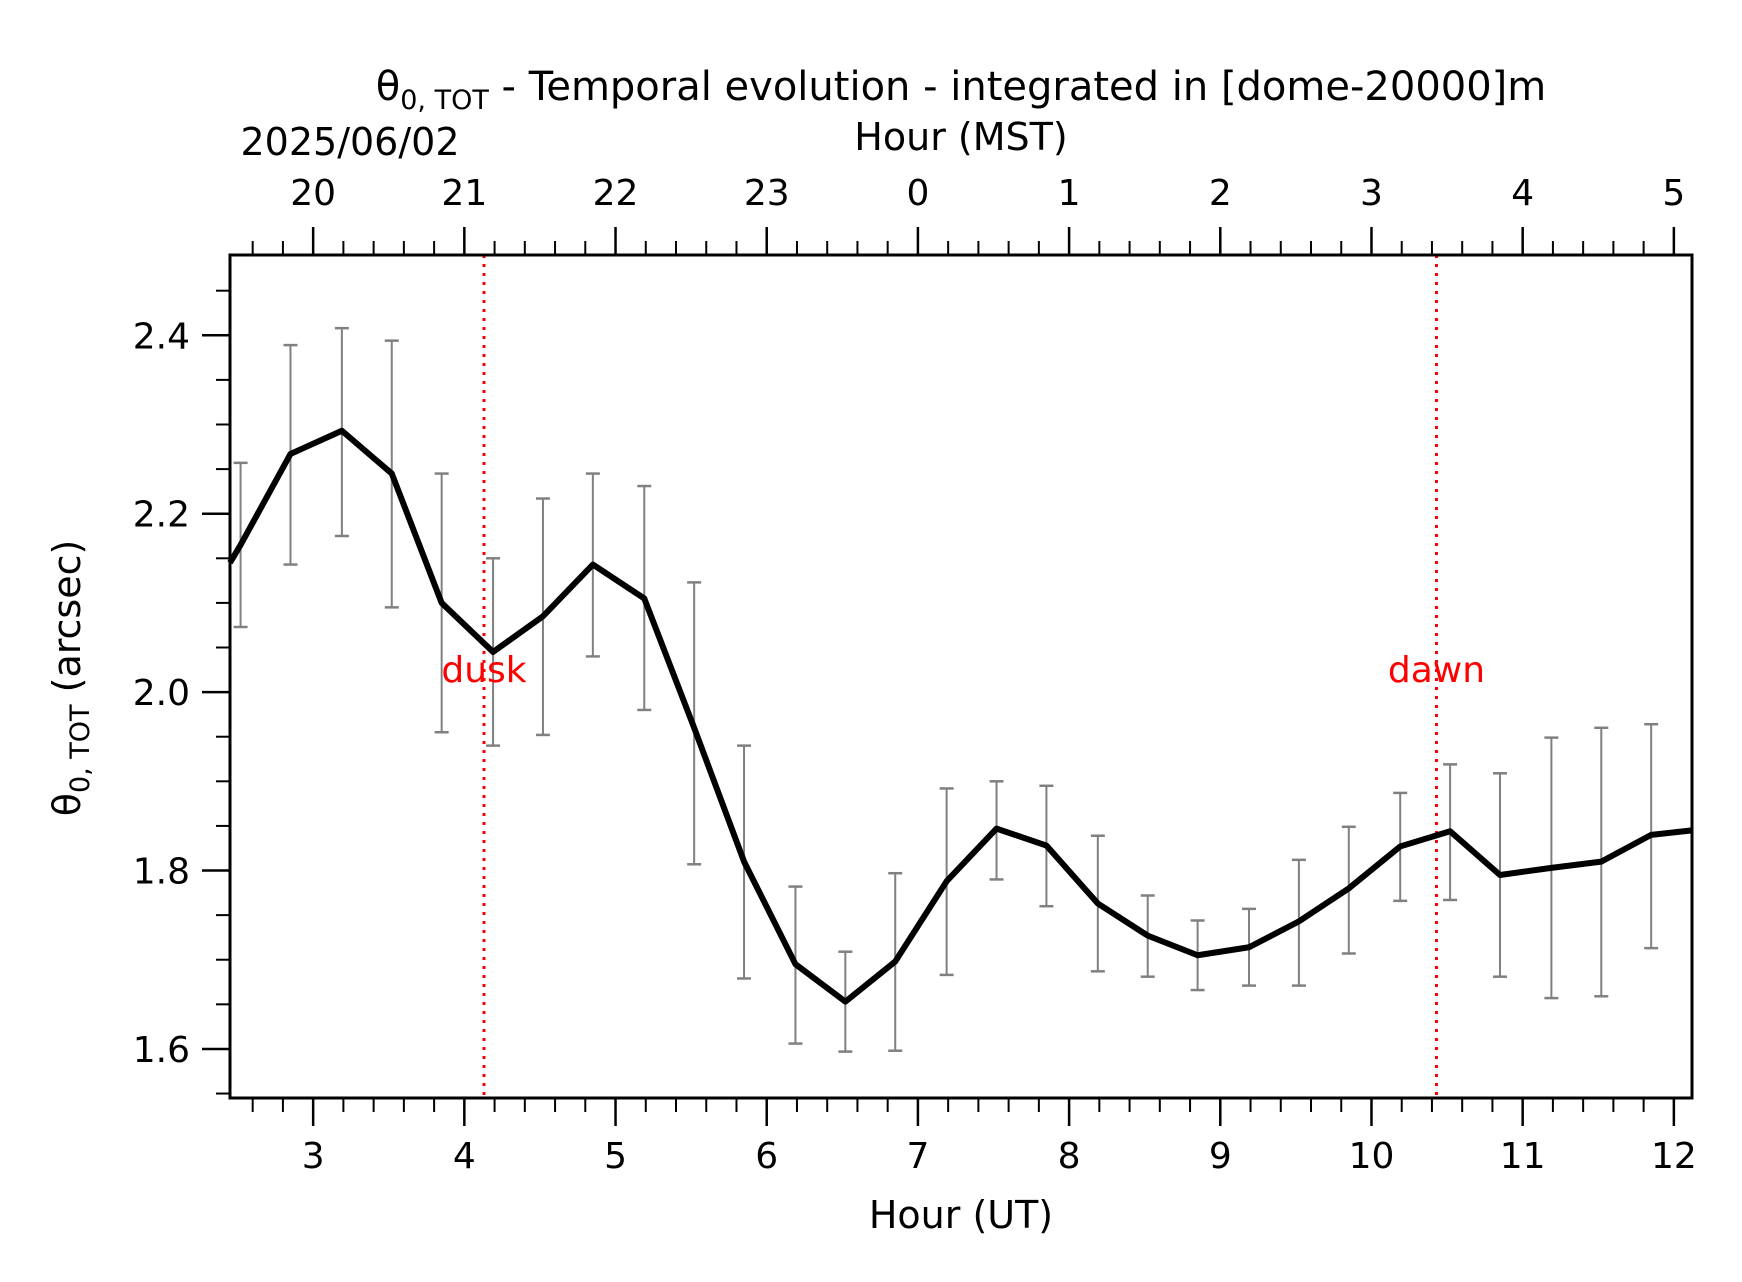 The height and width of the screenshot is (1282, 1742). Describe the element at coordinates (615, 1156) in the screenshot. I see `x-tick-label: 5` at that location.